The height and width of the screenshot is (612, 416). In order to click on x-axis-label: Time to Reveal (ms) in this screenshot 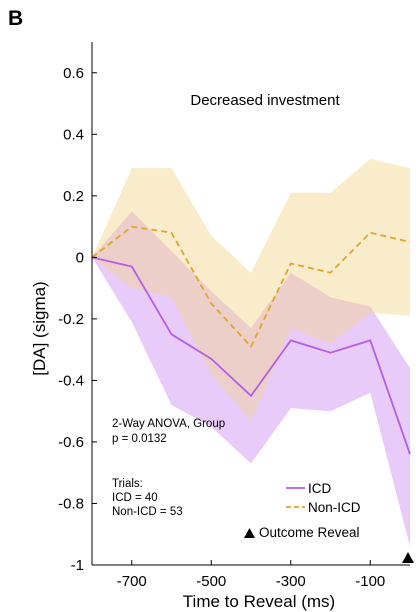, I will do `click(259, 601)`.